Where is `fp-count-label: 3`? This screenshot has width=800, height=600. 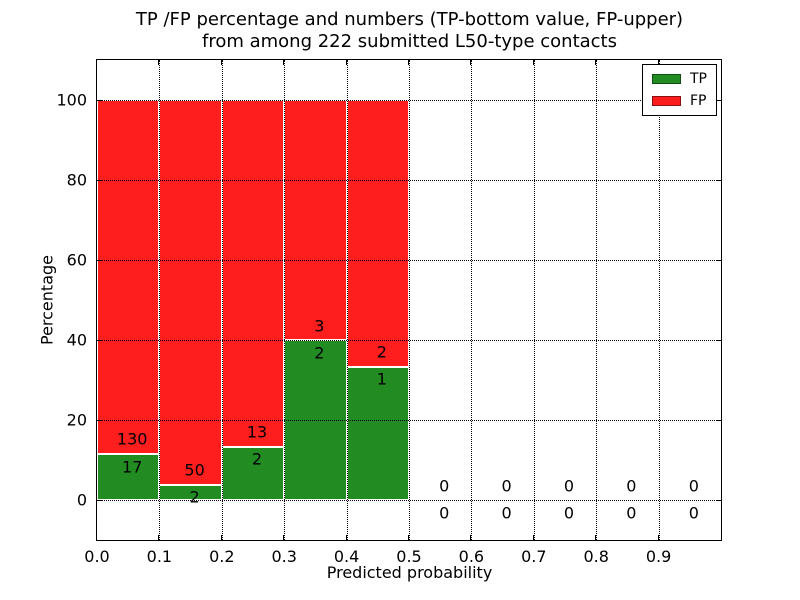
fp-count-label: 3 is located at coordinates (319, 326).